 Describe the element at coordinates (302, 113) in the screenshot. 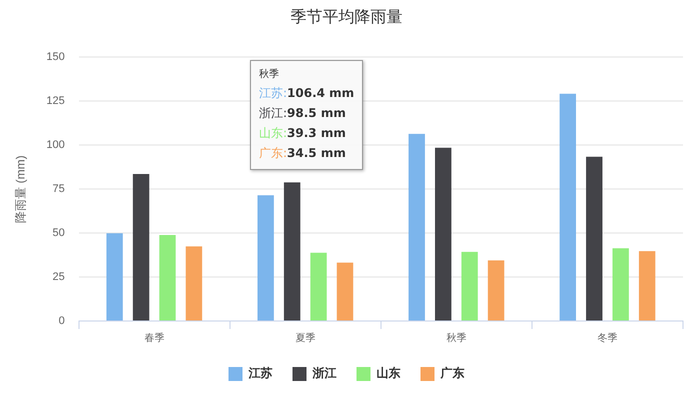

I see `annotation: 浙江:98.5 mm` at that location.